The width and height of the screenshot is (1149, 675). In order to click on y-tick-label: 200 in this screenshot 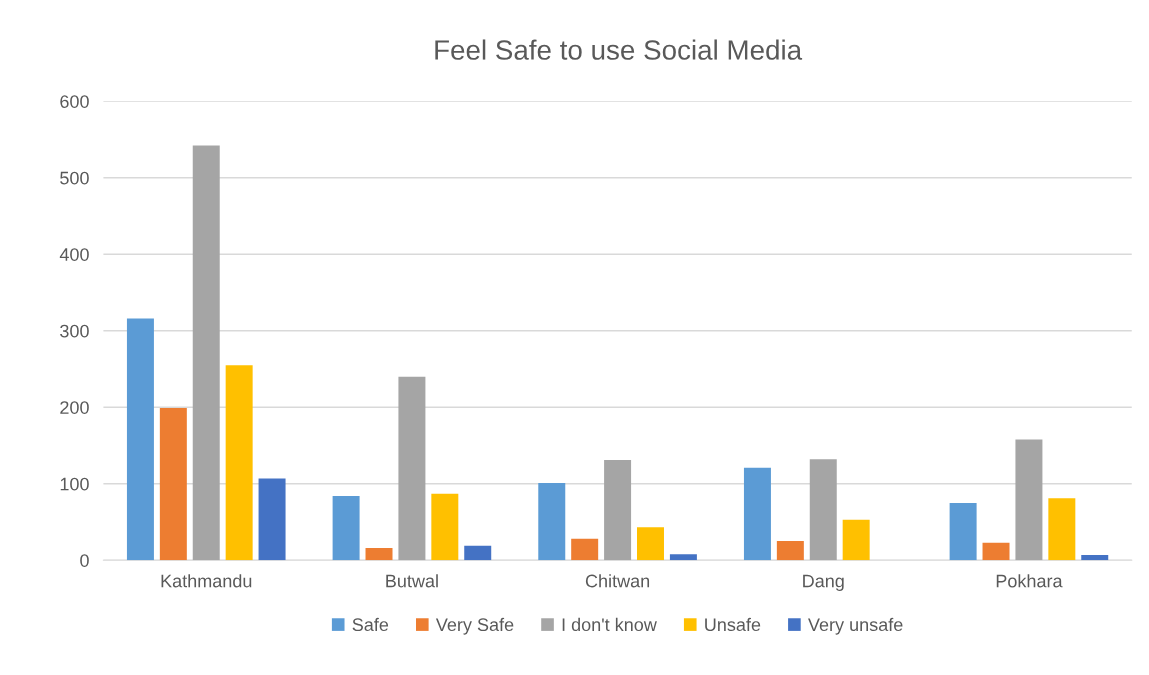, I will do `click(74, 407)`.